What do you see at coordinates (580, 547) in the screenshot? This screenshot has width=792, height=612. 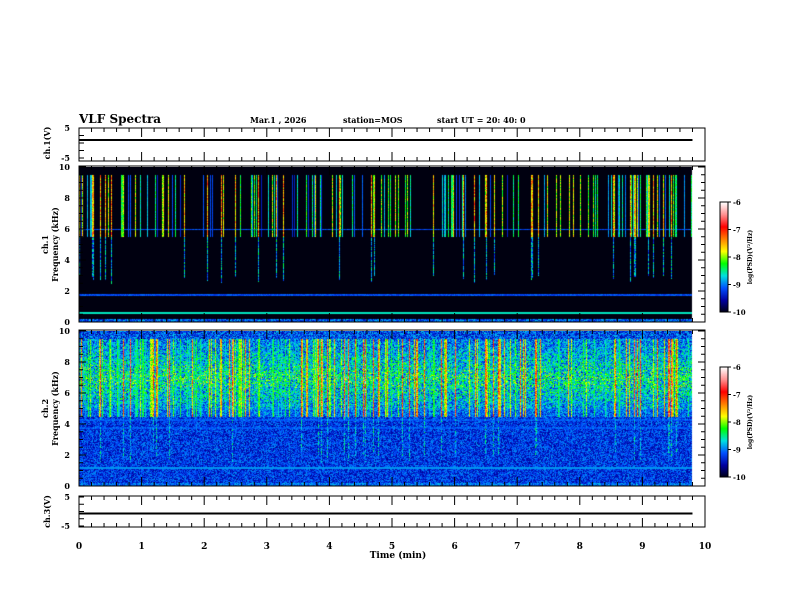 I see `x-tick-label: 8` at bounding box center [580, 547].